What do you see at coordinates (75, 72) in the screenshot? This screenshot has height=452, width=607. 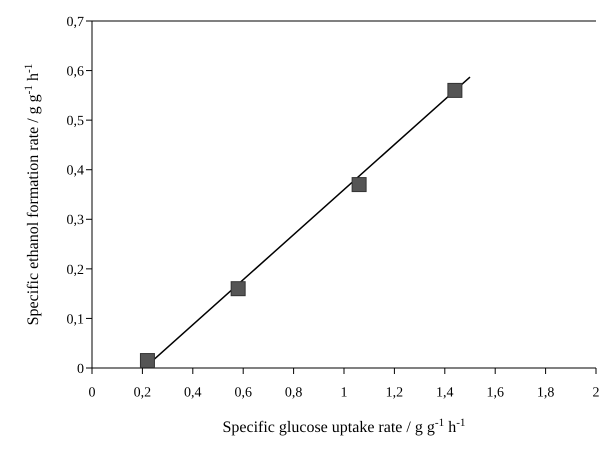 I see `y-tick-label: 0,6` at bounding box center [75, 72].